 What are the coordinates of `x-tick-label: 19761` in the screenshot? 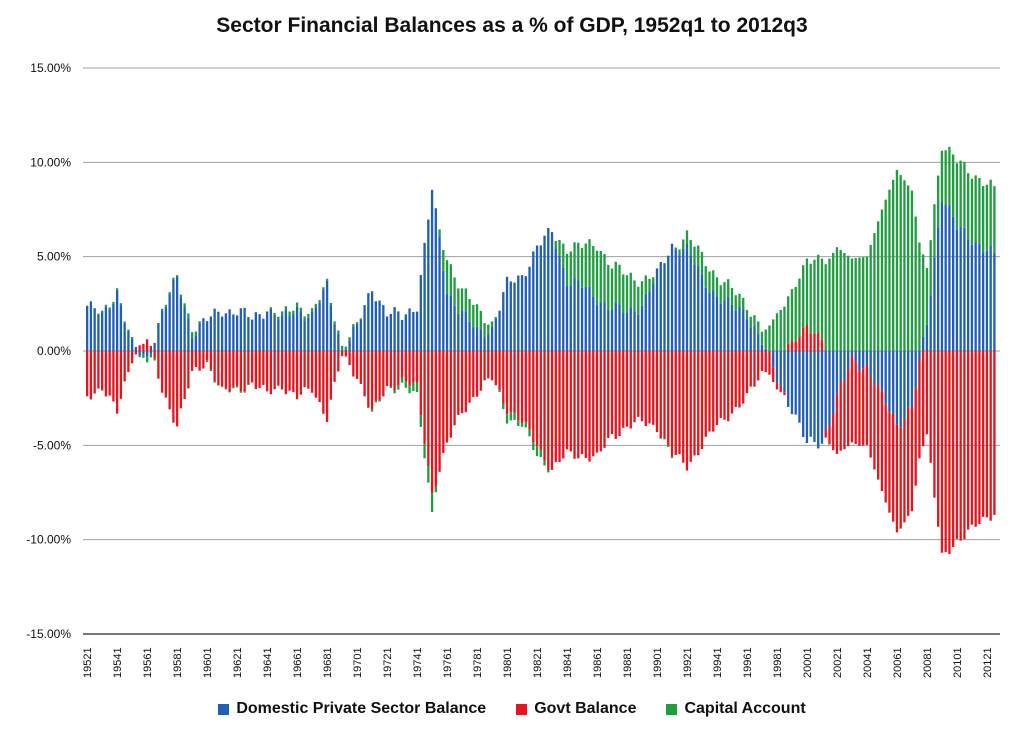 It's located at (448, 662).